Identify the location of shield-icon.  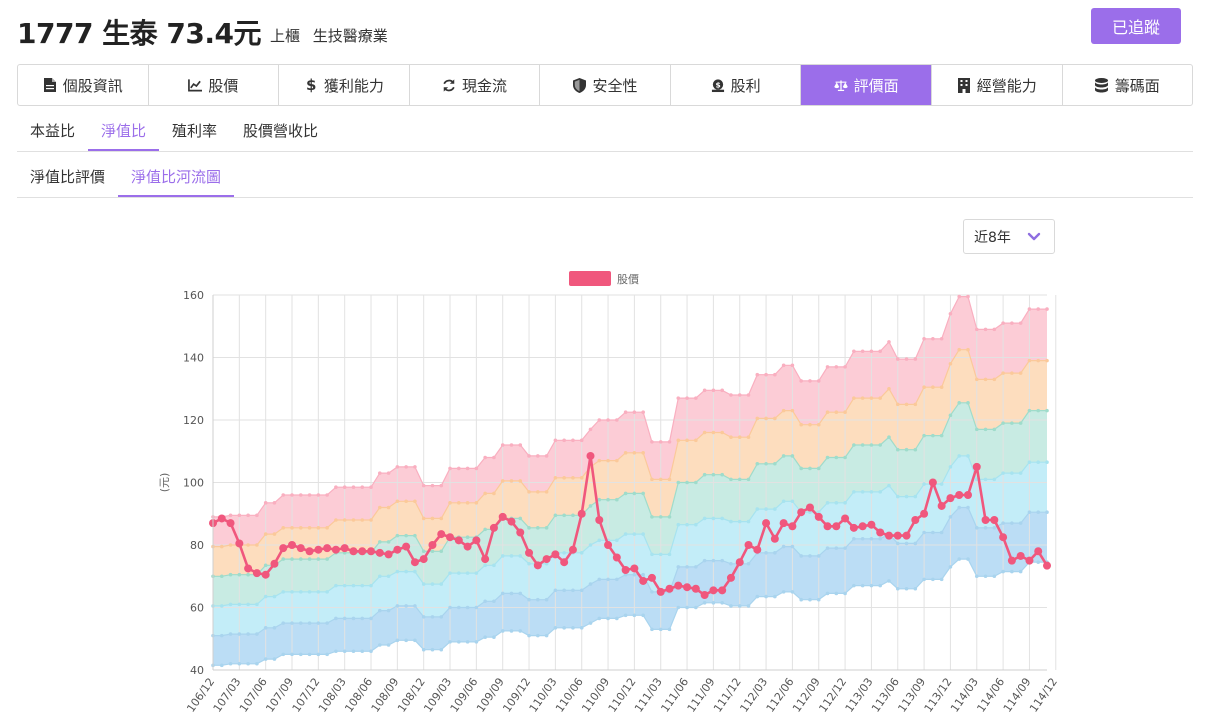
(580, 85).